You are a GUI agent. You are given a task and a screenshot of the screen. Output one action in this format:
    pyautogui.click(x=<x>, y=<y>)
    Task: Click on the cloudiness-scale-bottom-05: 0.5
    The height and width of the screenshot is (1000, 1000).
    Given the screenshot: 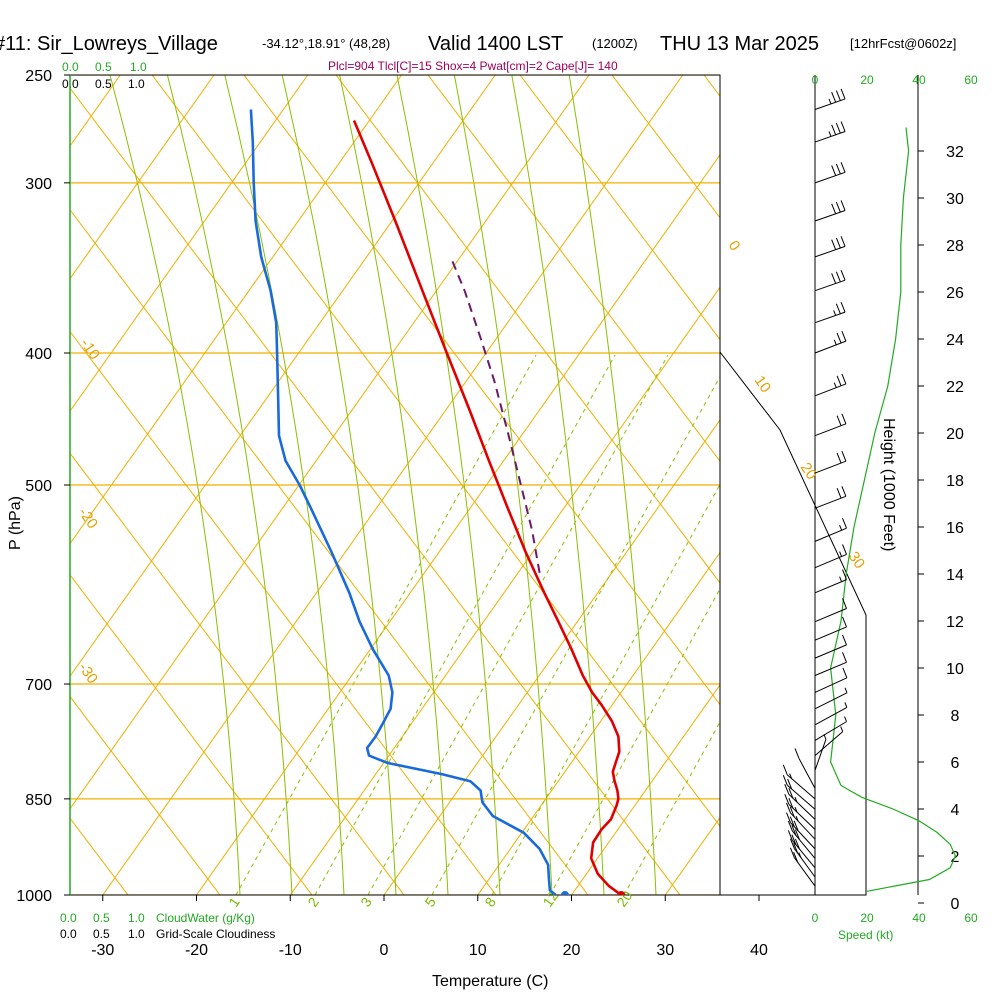 What is the action you would take?
    pyautogui.click(x=101, y=934)
    